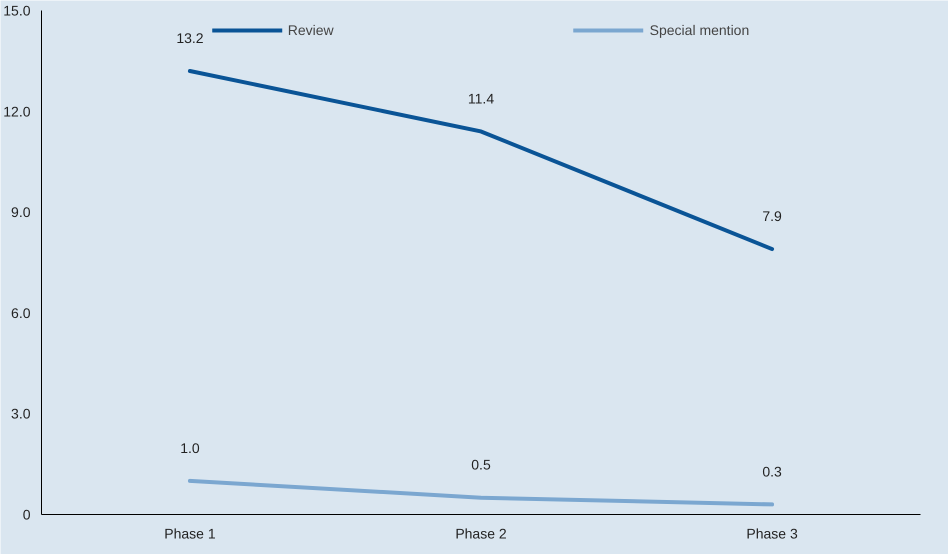 This screenshot has width=948, height=554. I want to click on data-label: 0.3, so click(772, 471).